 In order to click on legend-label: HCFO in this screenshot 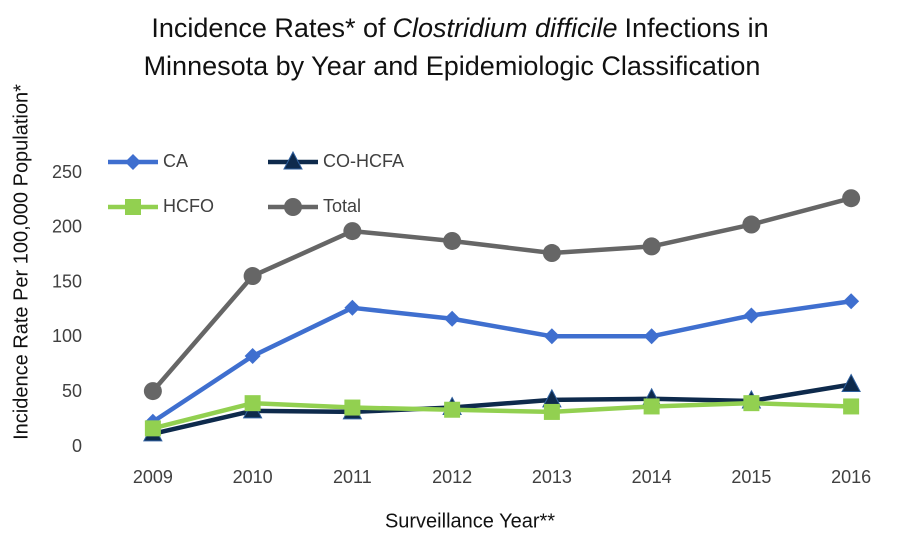, I will do `click(188, 206)`.